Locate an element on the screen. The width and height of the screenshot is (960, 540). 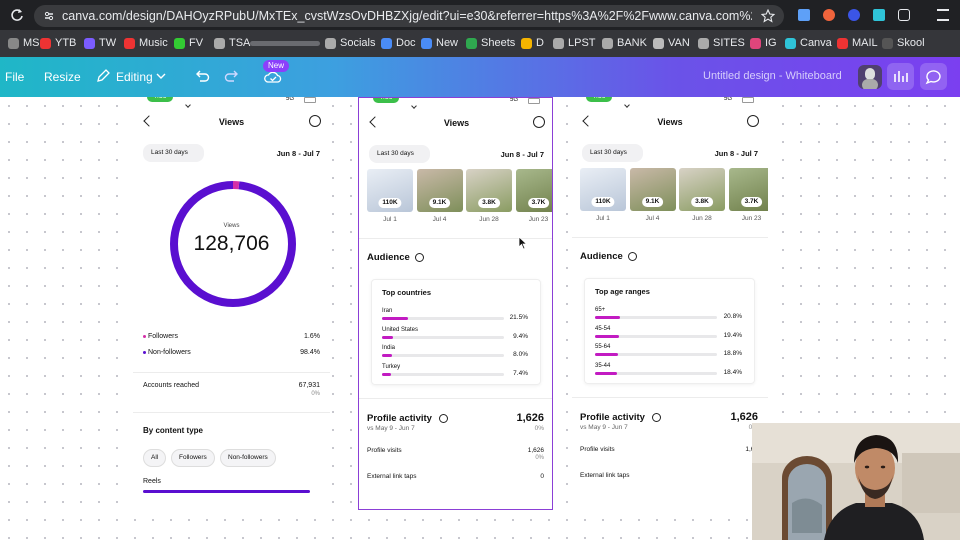
extensions-button is located at coordinates (904, 15).